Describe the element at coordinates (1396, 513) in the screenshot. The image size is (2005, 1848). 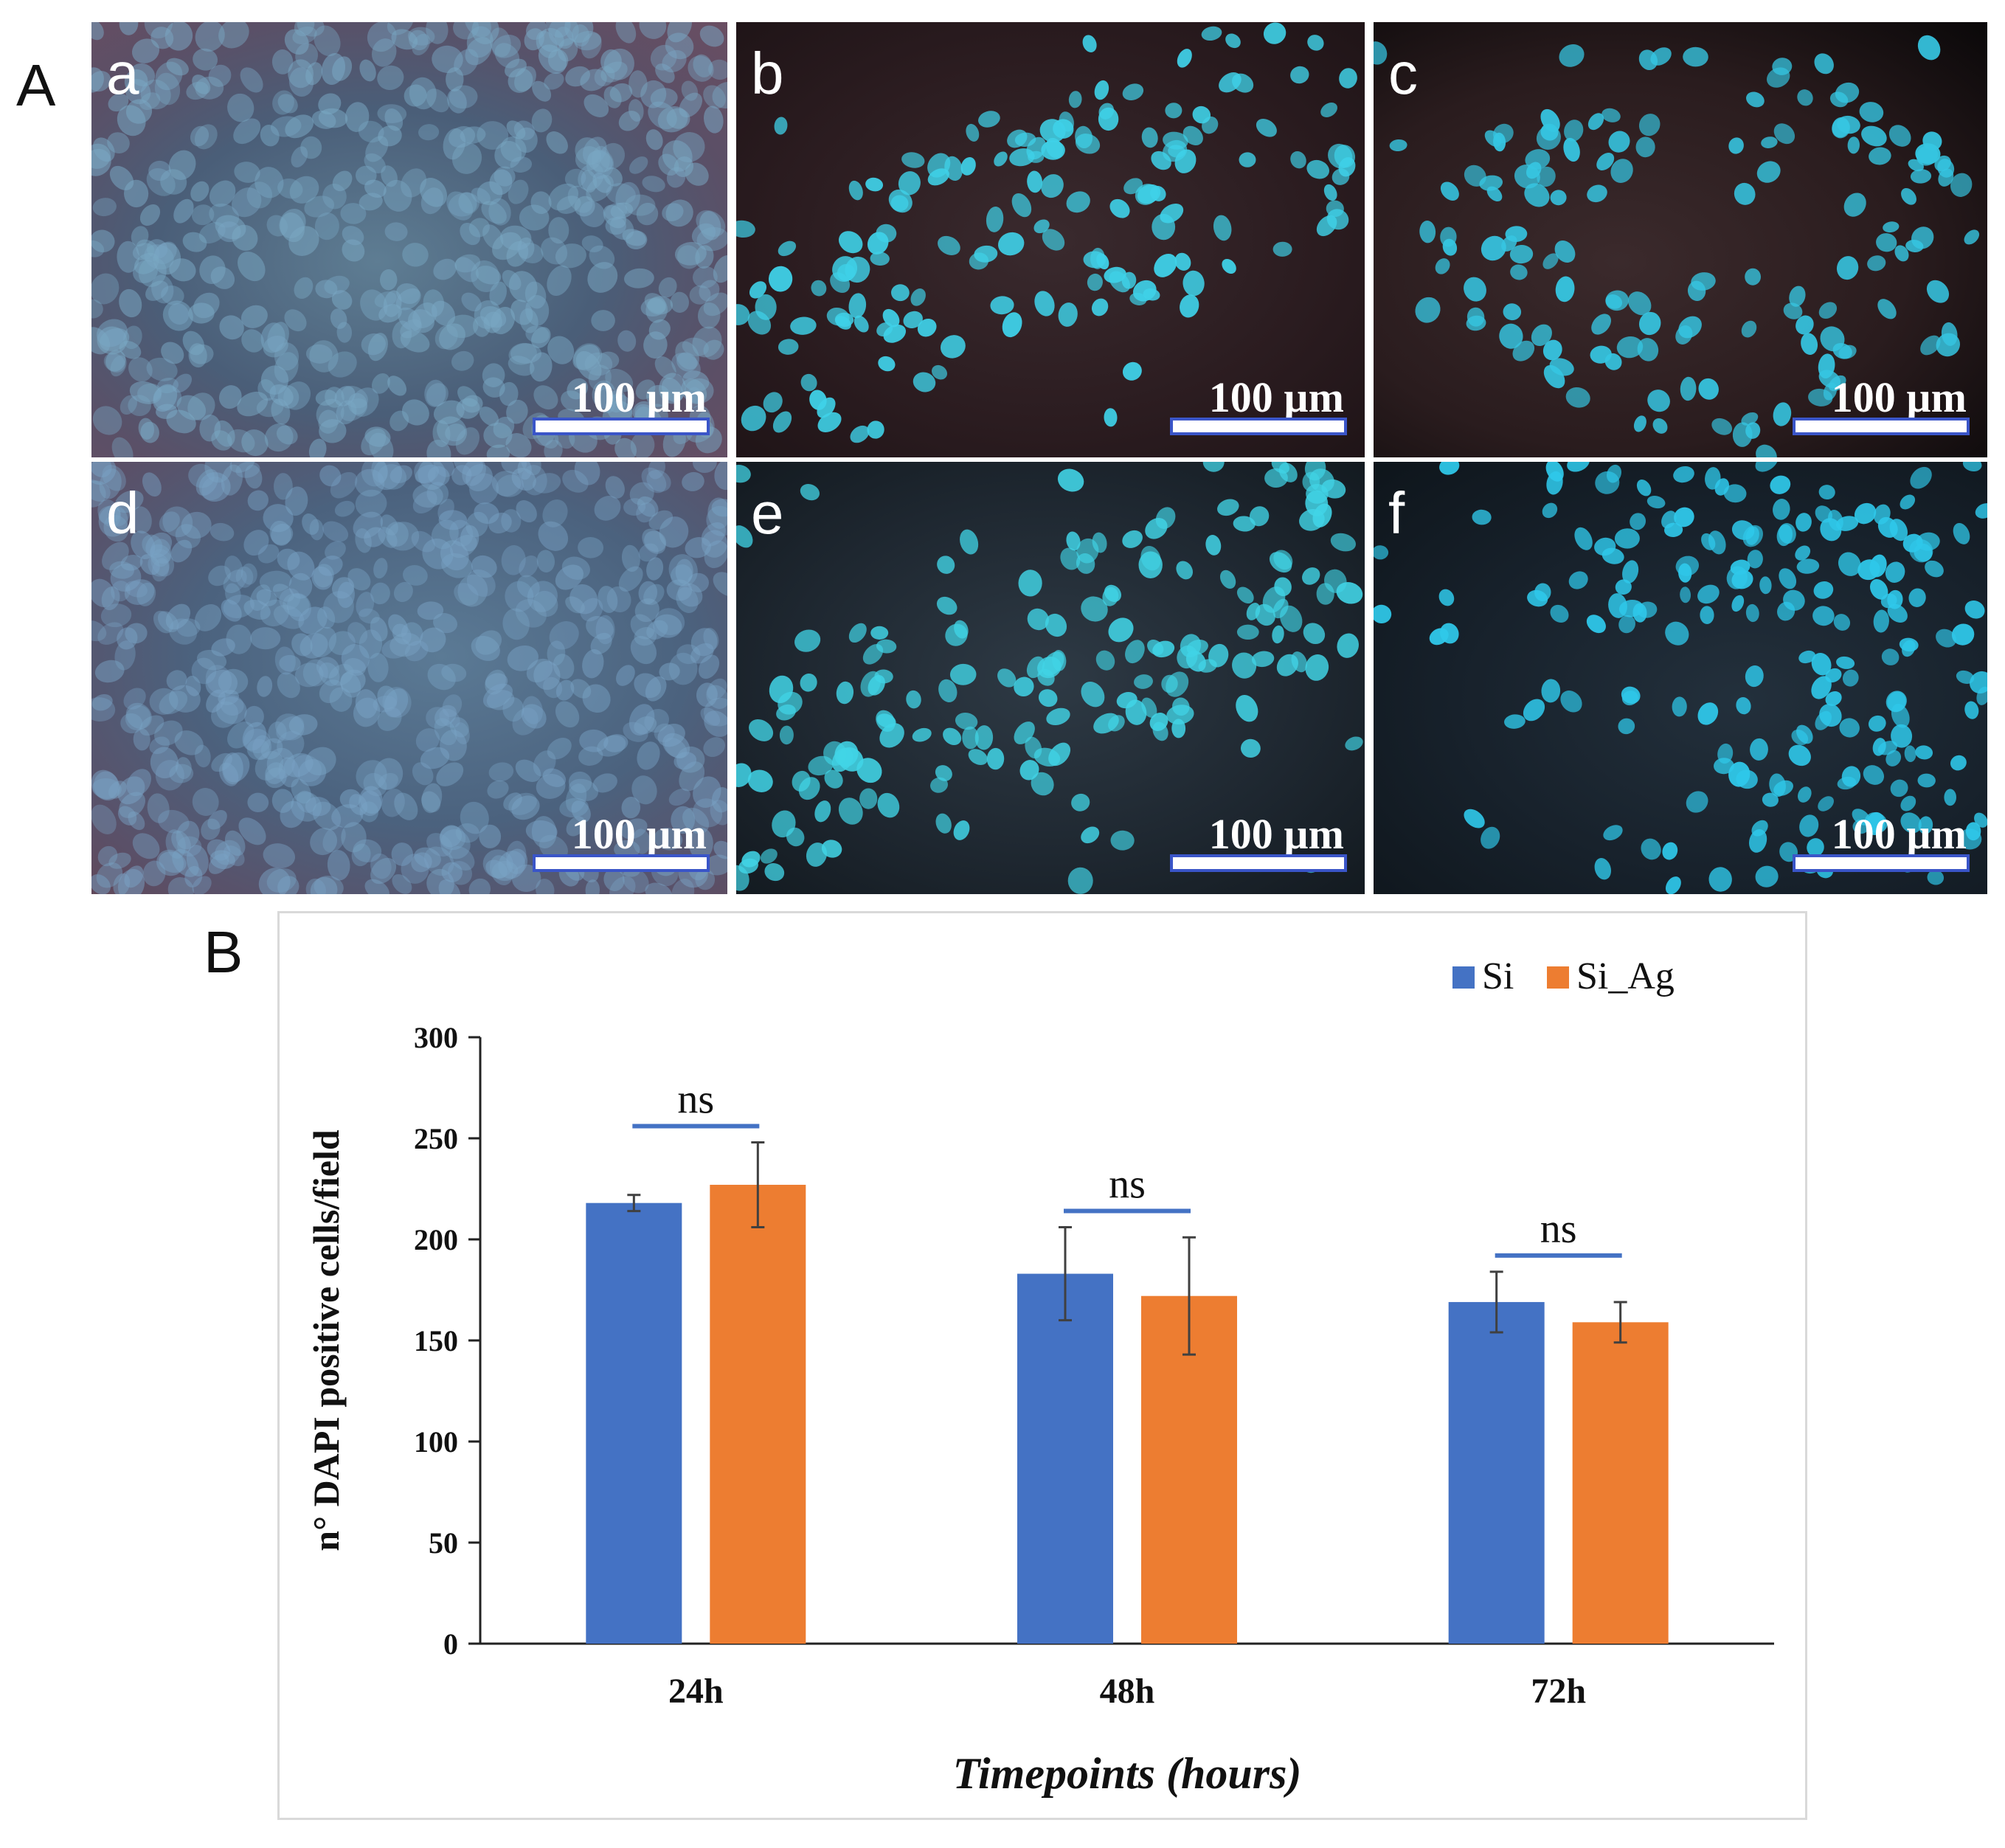
I see `micrograph-letter: f` at that location.